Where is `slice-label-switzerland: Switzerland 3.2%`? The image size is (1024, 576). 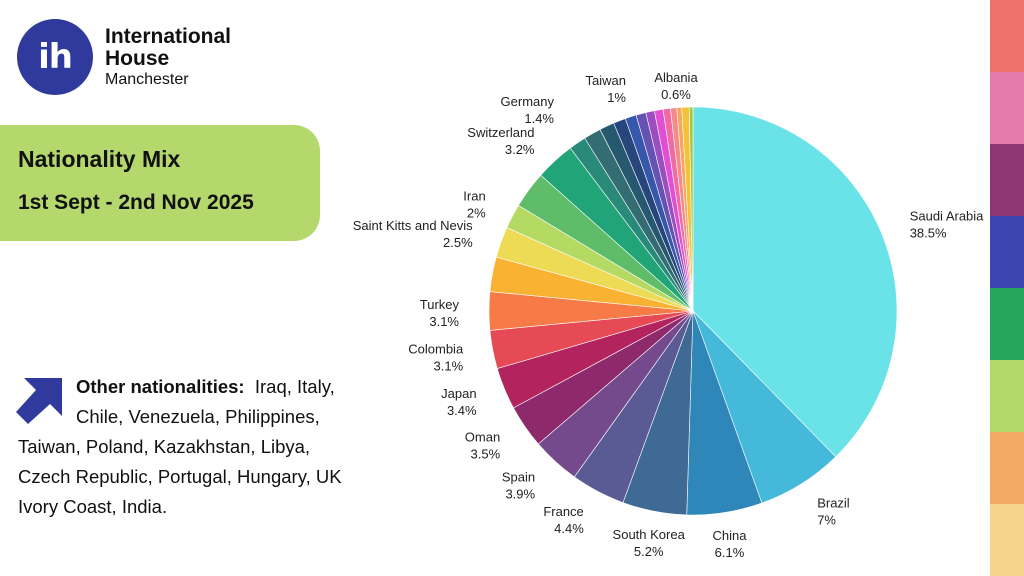
slice-label-switzerland: Switzerland 3.2% is located at coordinates (501, 141).